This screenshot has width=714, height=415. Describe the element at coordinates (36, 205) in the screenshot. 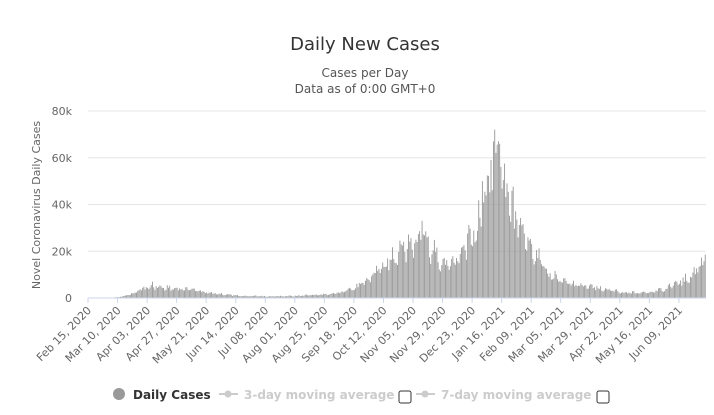

I see `y-axis-label: Novel Coronavirus Daily Cases` at that location.